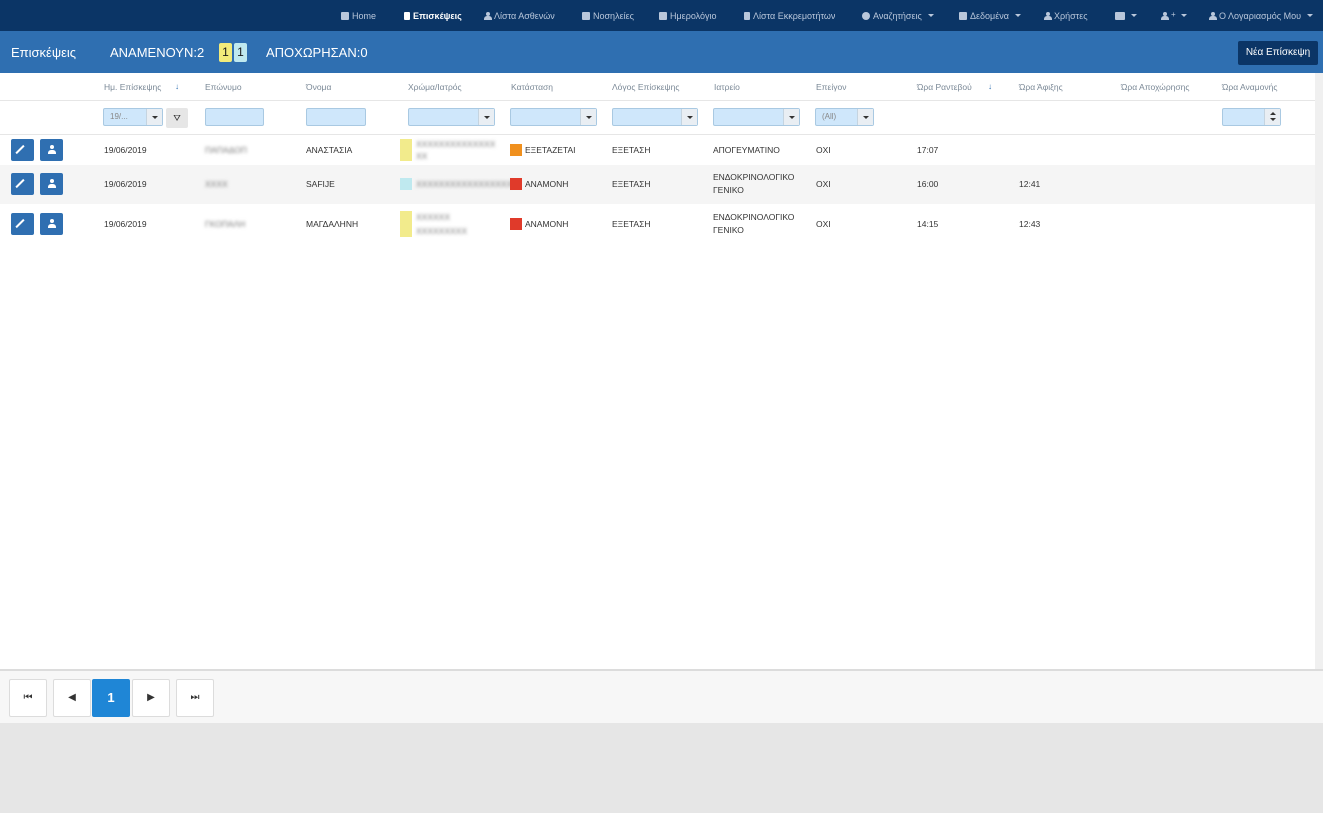 The height and width of the screenshot is (813, 1323). What do you see at coordinates (157, 52) in the screenshot?
I see `waiting-count: ΑΝΑΜΕΝΟΥΝ:2` at bounding box center [157, 52].